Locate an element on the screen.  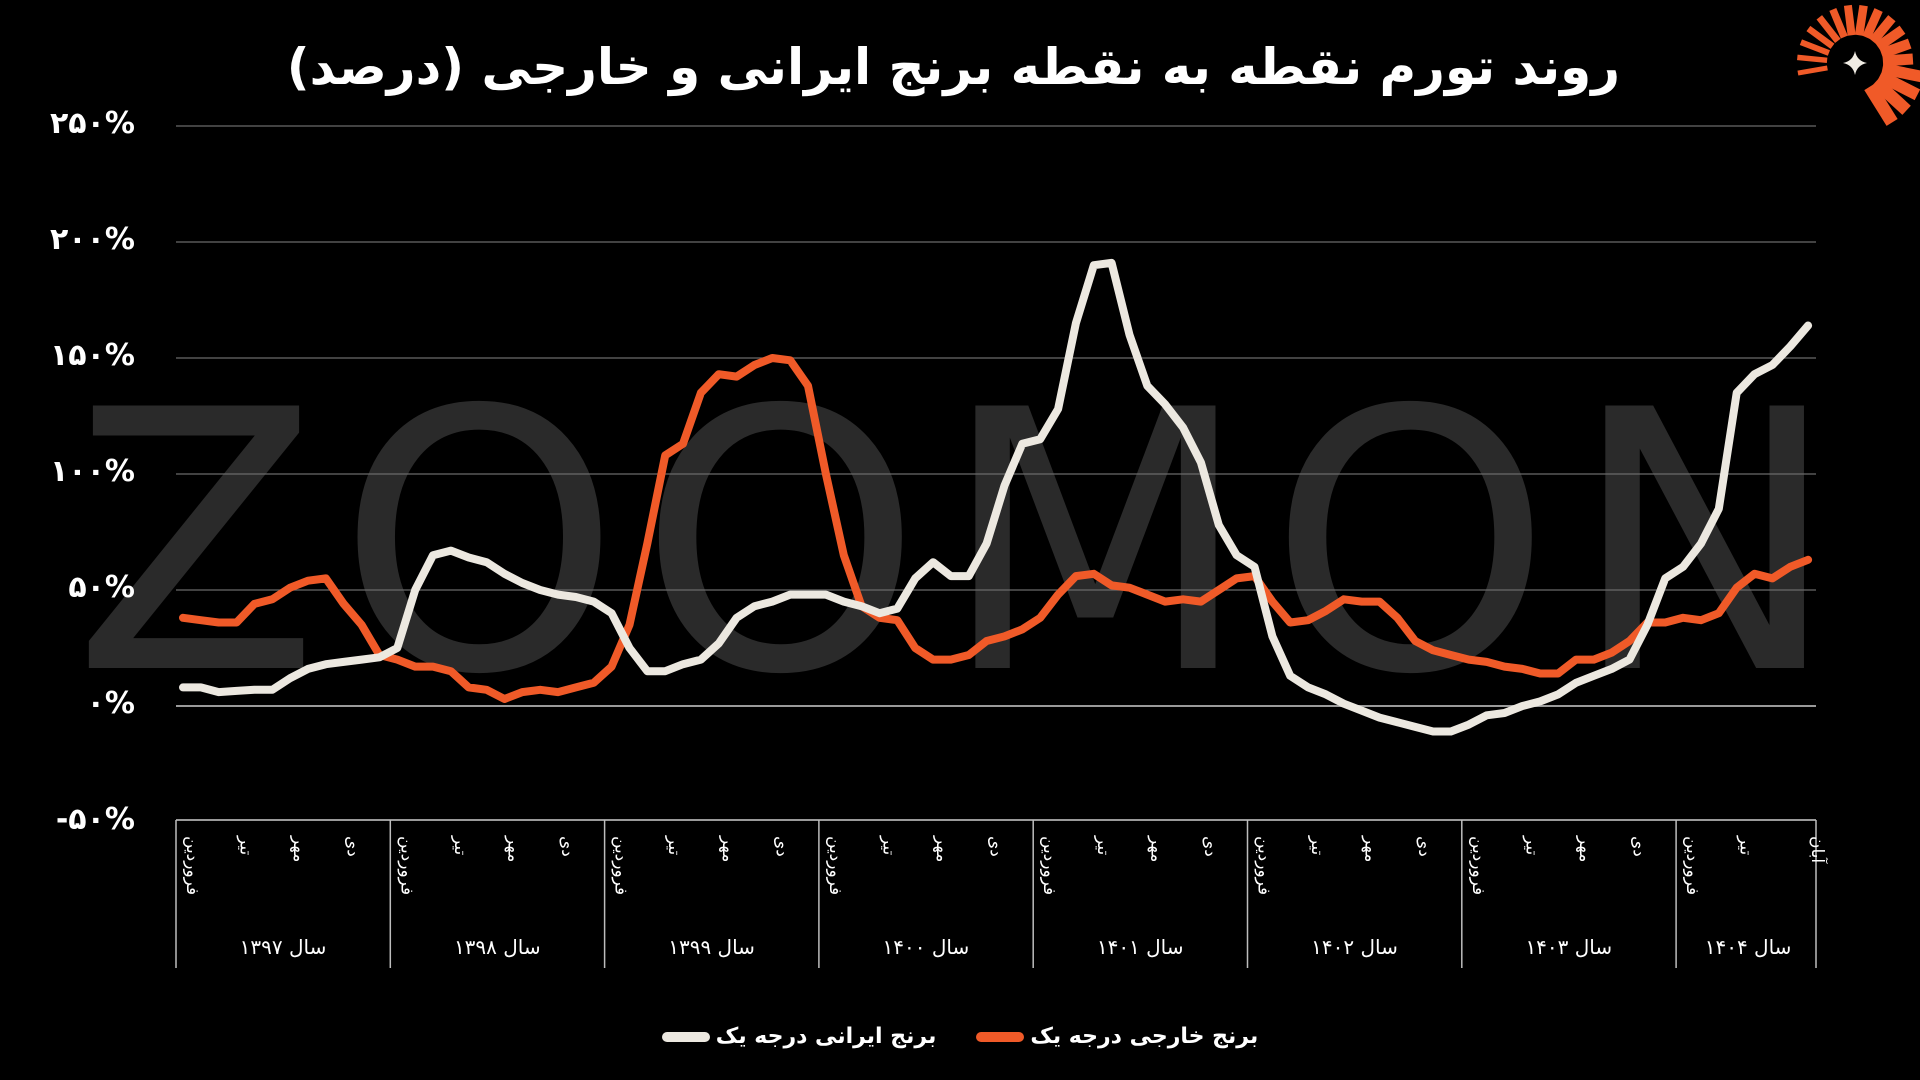
x-year-label: سال ۱۴۰۰ is located at coordinates (926, 947).